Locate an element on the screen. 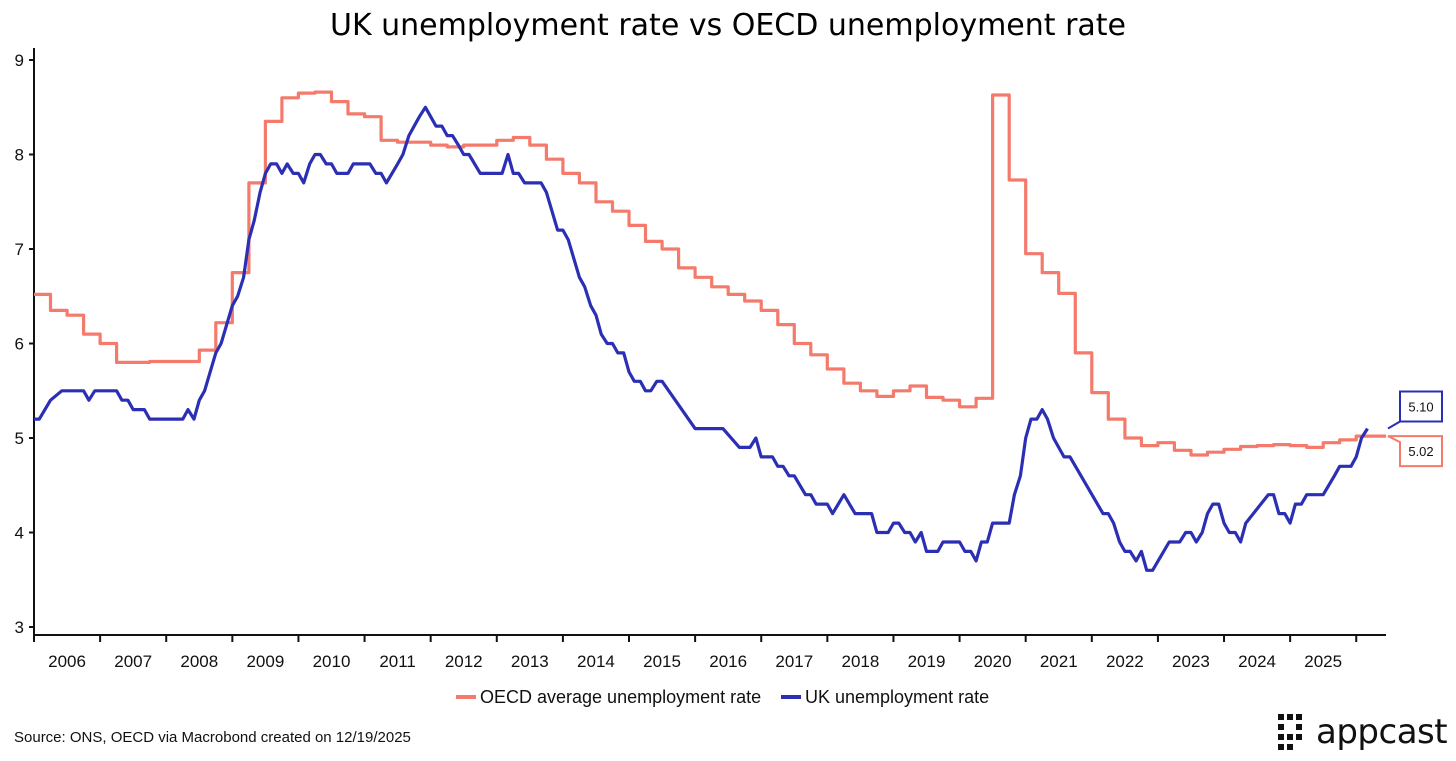 Image resolution: width=1456 pixels, height=761 pixels. x-tick-label: 2020 is located at coordinates (993, 661).